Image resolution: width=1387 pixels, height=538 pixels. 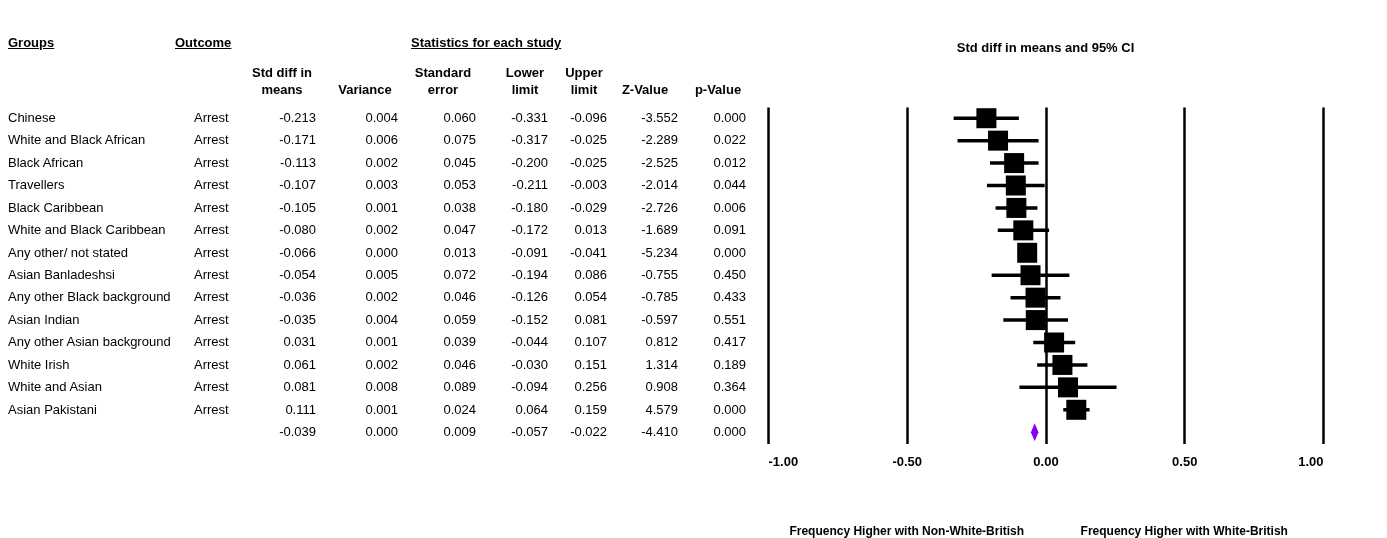 I want to click on text: -5.234, so click(x=659, y=252).